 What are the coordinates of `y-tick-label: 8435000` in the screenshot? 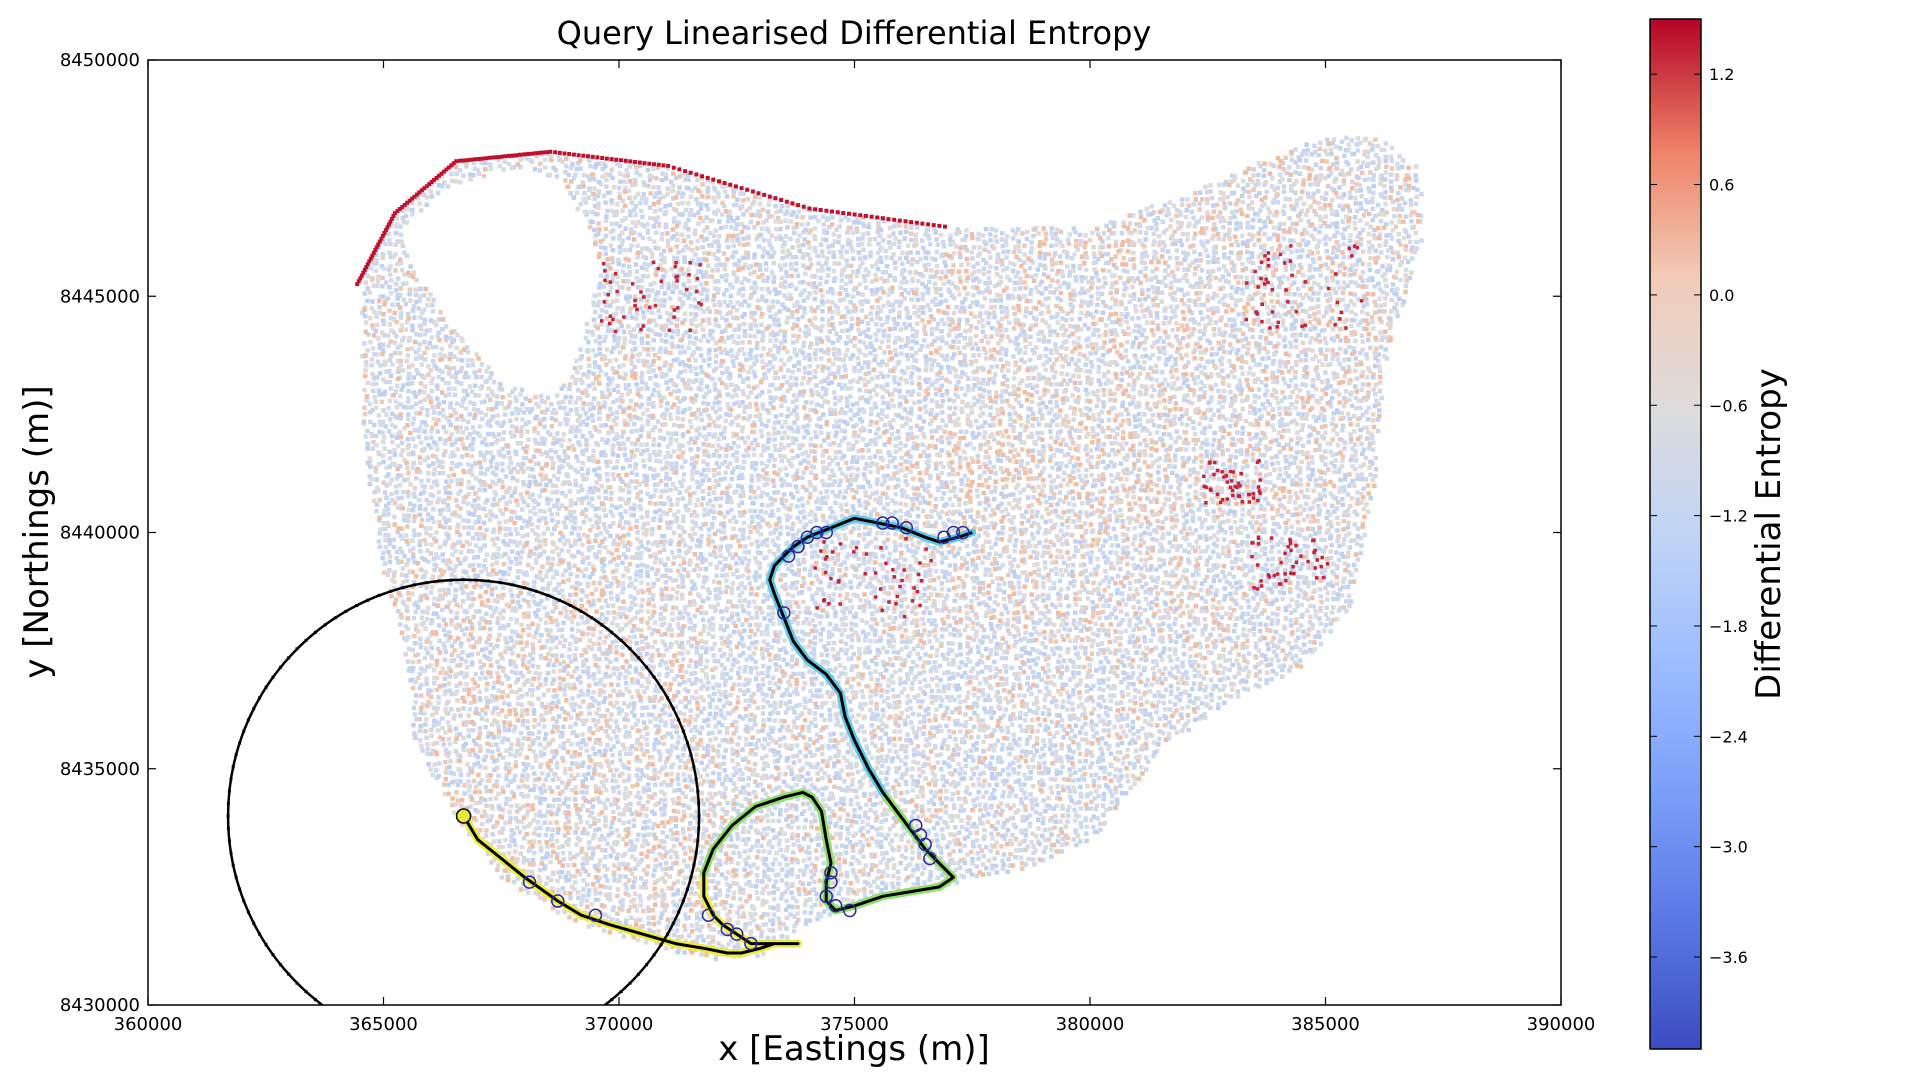 It's located at (100, 769).